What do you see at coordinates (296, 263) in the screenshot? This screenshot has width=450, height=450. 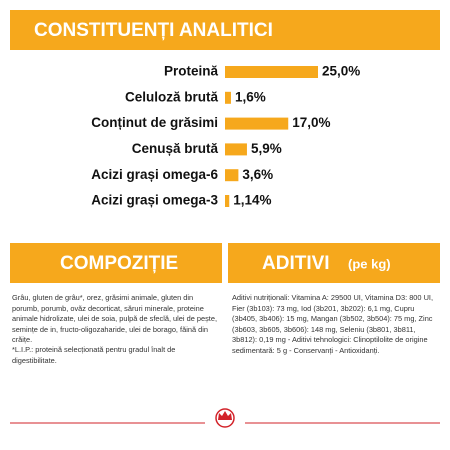 I see `additives-title: ADITIVI` at bounding box center [296, 263].